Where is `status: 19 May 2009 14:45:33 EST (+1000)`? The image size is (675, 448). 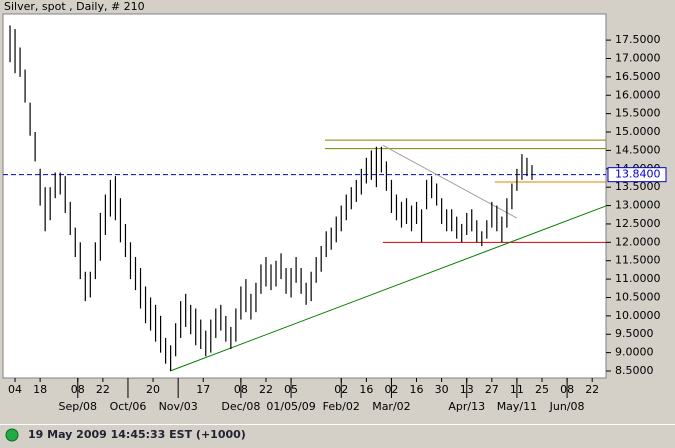
status: 19 May 2009 14:45:33 EST (+1000) is located at coordinates (125, 435).